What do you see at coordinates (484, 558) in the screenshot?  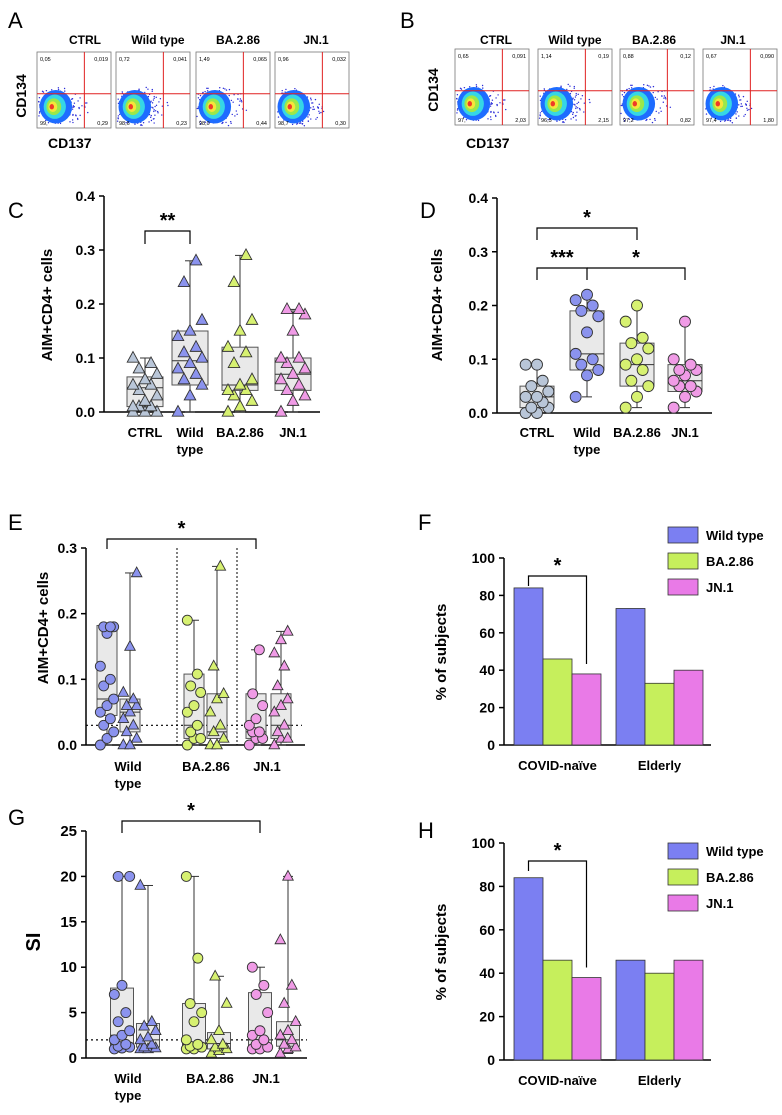 I see `y-tick-label: 100` at bounding box center [484, 558].